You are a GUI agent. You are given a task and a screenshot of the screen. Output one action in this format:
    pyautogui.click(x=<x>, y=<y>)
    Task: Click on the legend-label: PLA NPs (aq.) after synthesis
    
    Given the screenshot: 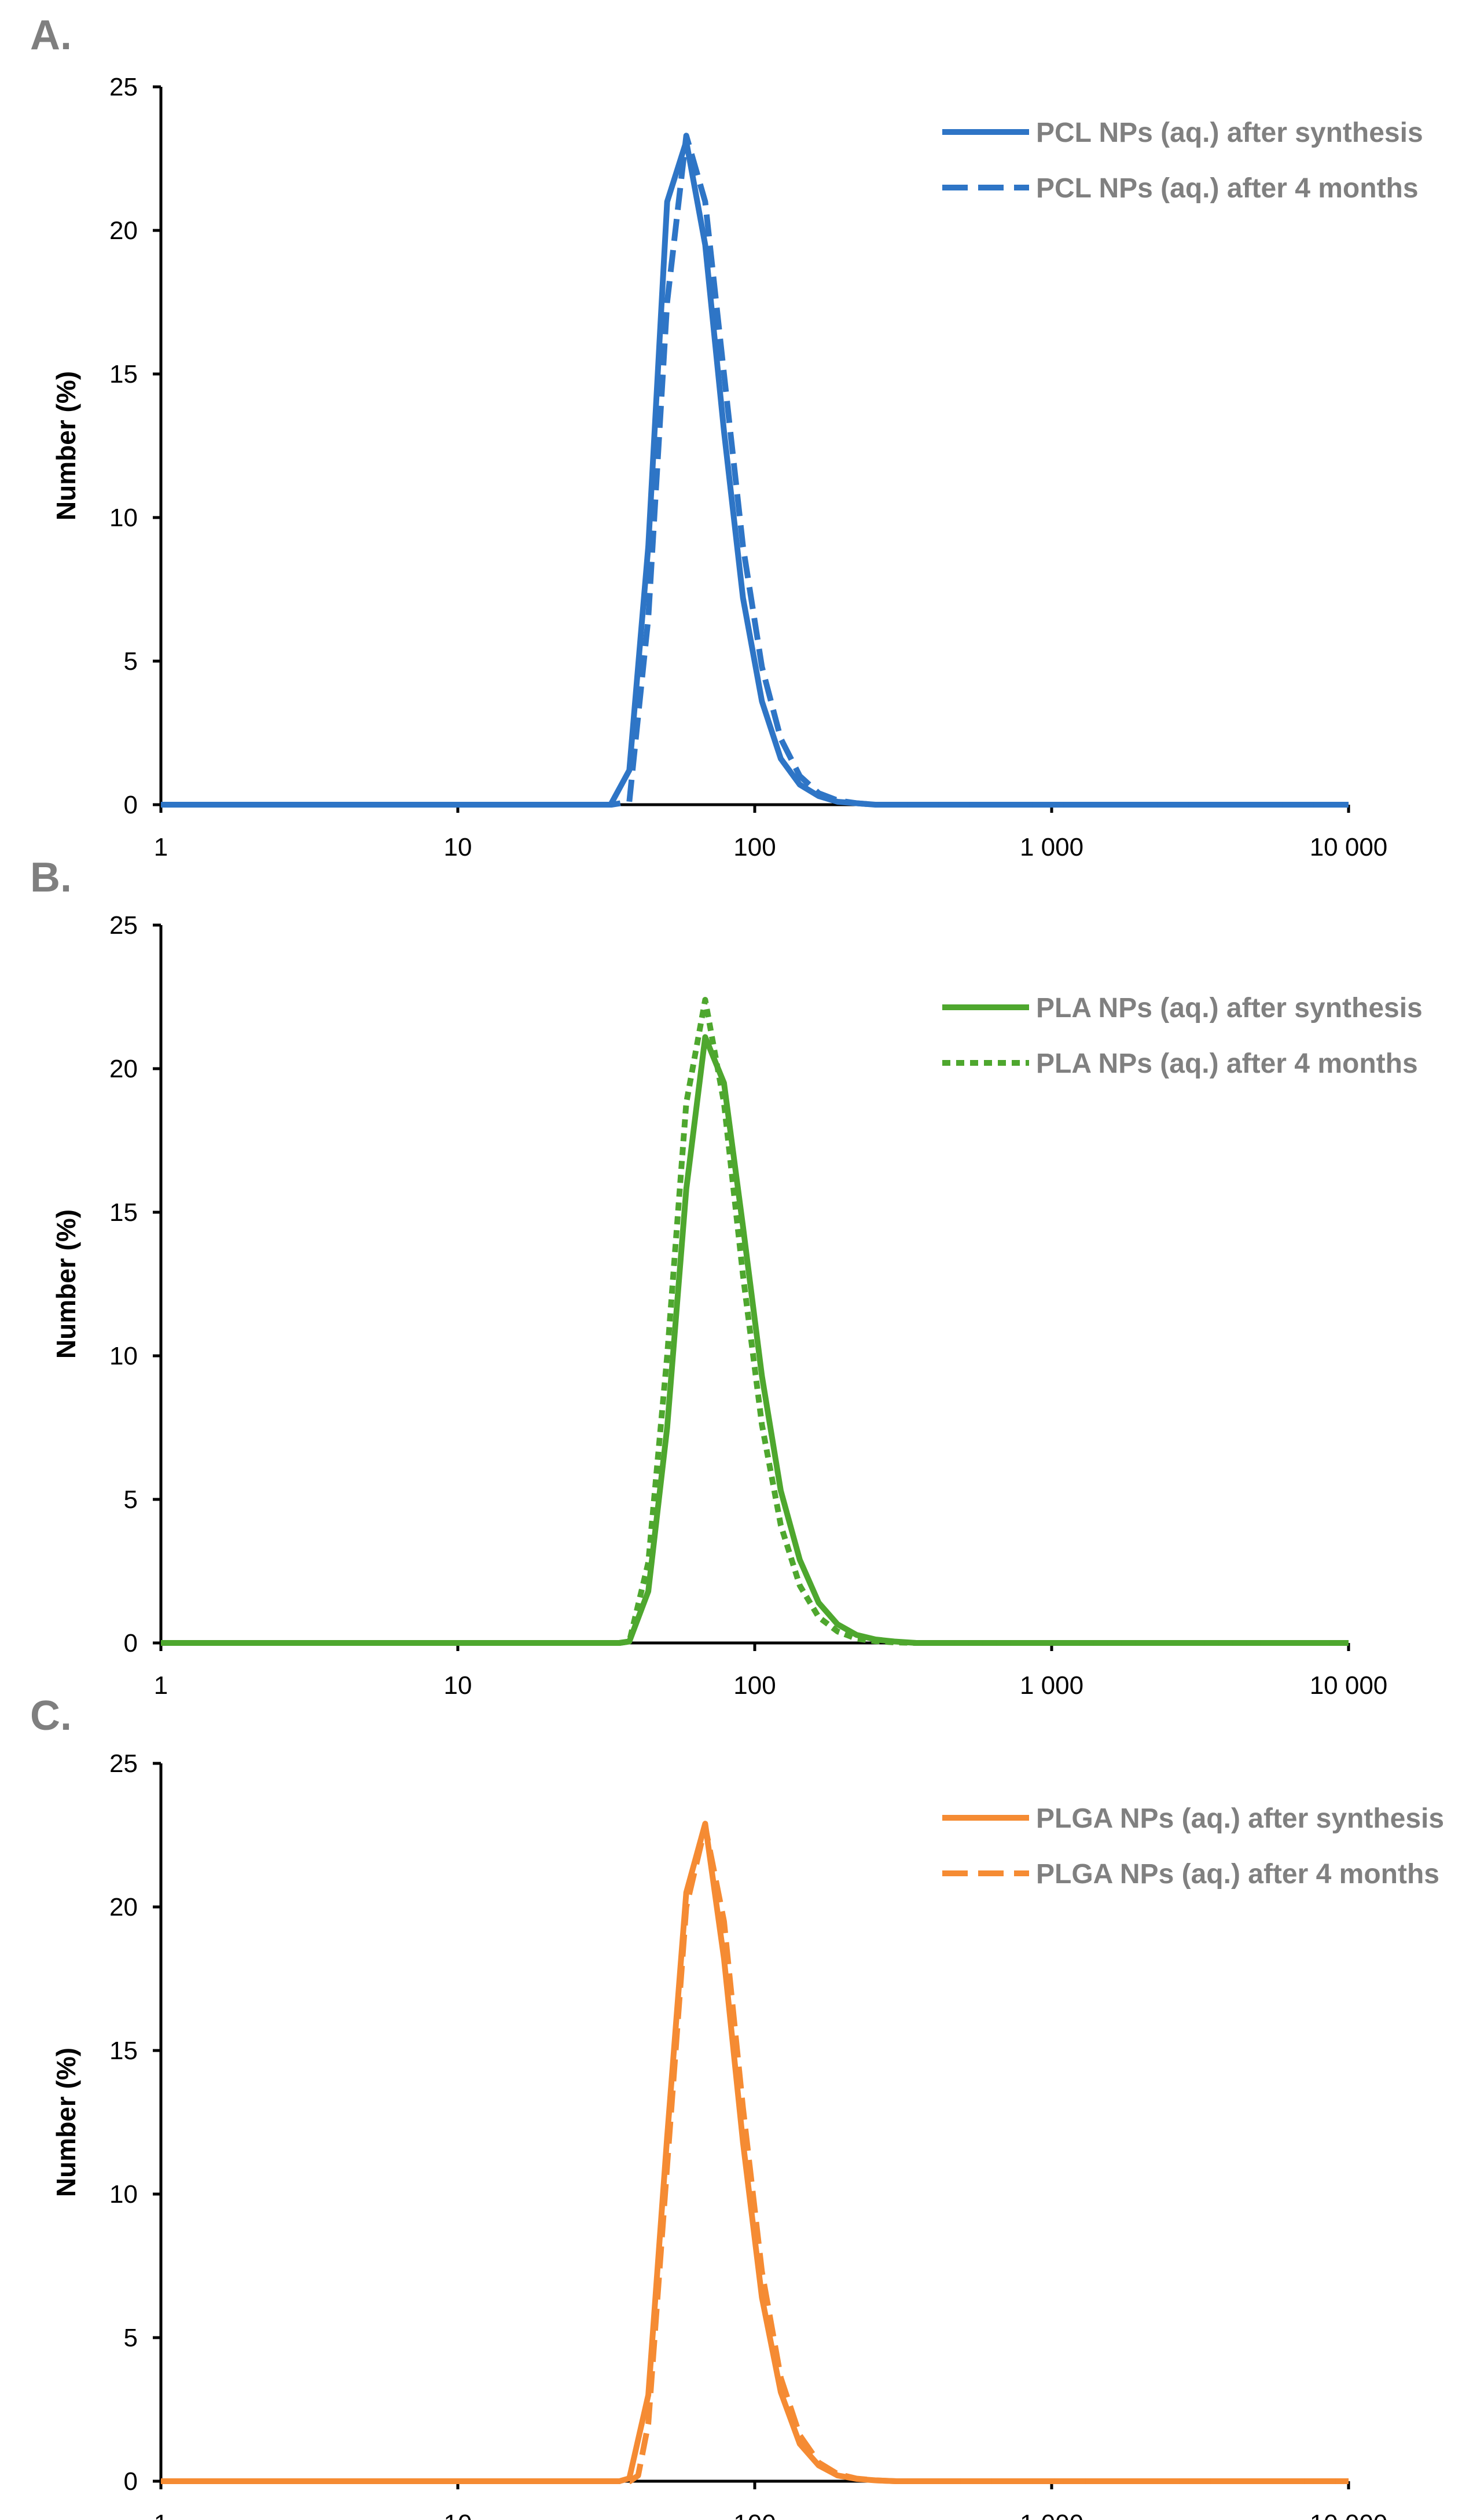 What is the action you would take?
    pyautogui.click(x=1230, y=1008)
    